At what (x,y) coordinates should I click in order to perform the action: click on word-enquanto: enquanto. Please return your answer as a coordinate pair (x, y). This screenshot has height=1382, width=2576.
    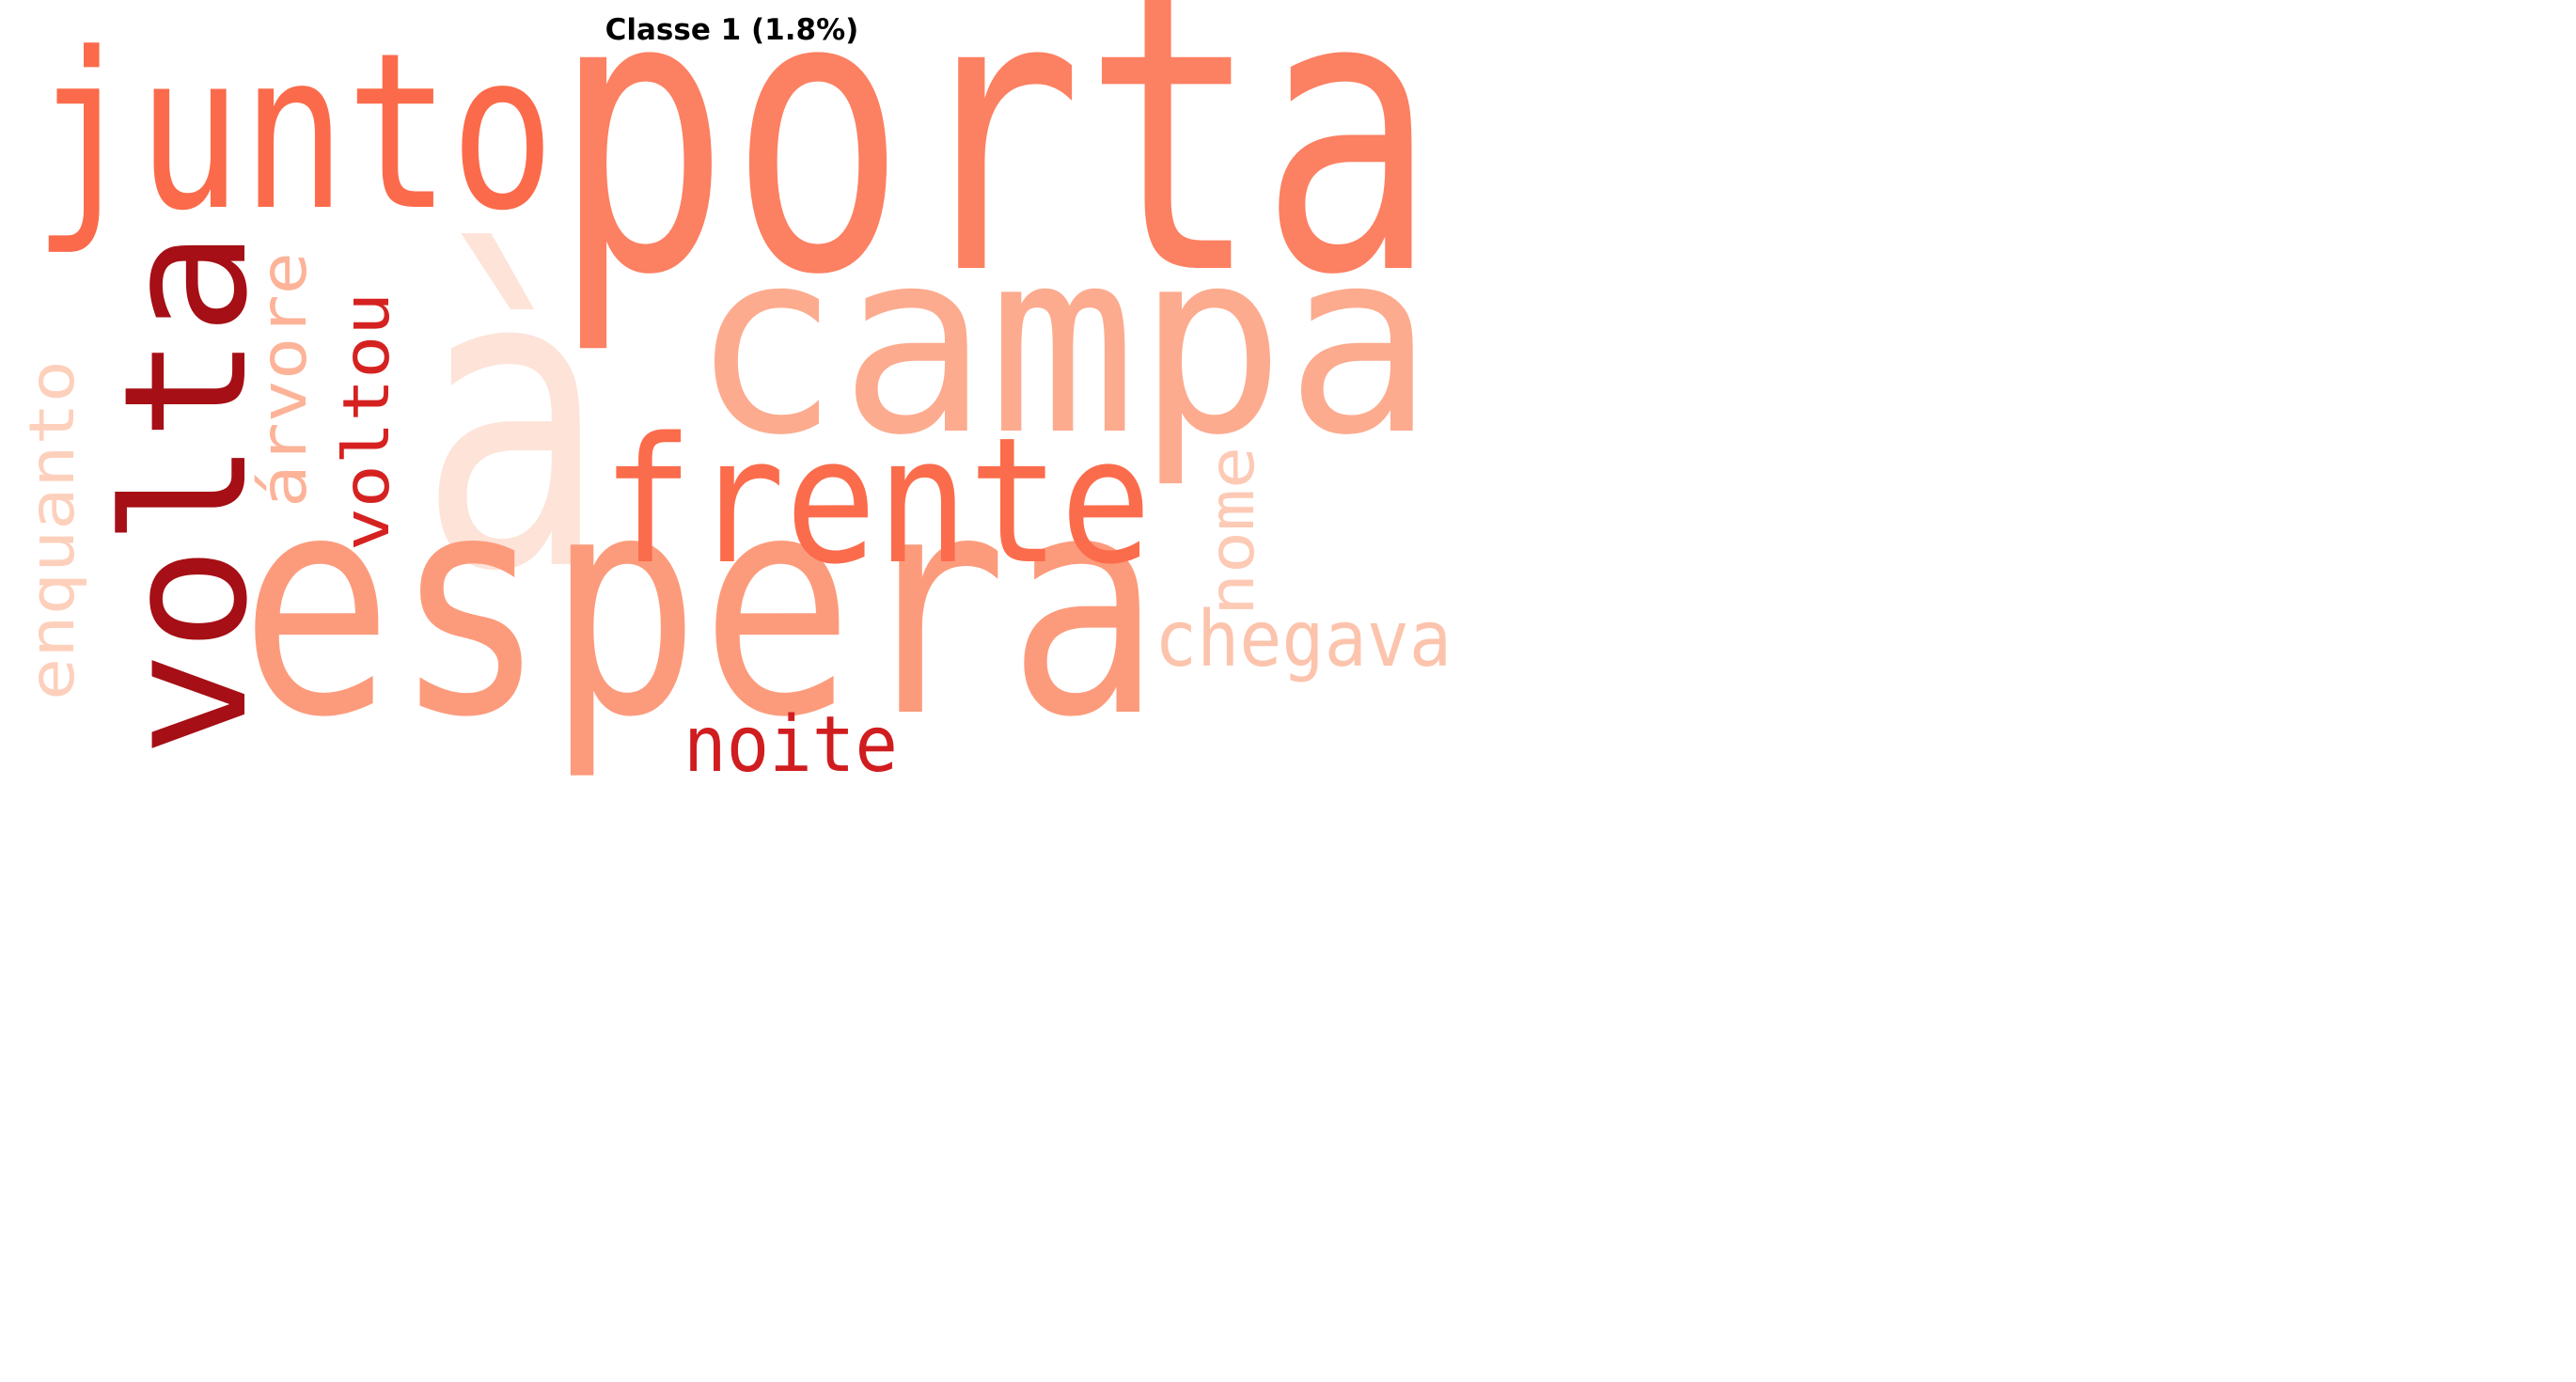
    Looking at the image, I should click on (52, 530).